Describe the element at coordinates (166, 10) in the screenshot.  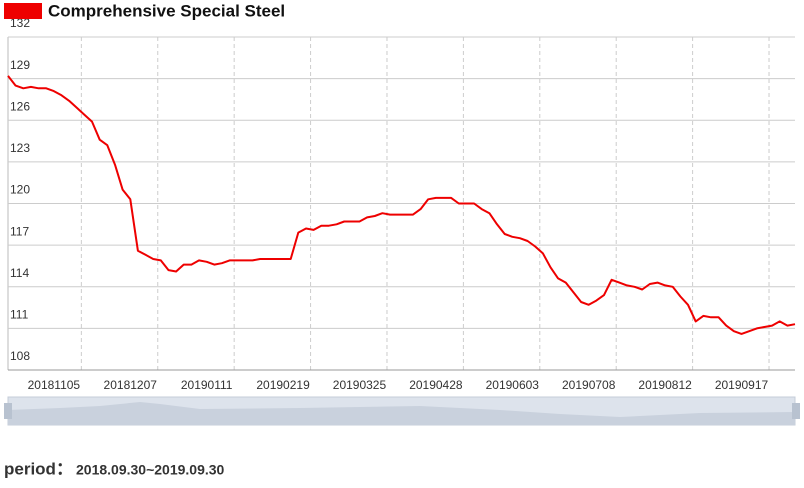
I see `legend-label: Comprehensive Special Steel` at that location.